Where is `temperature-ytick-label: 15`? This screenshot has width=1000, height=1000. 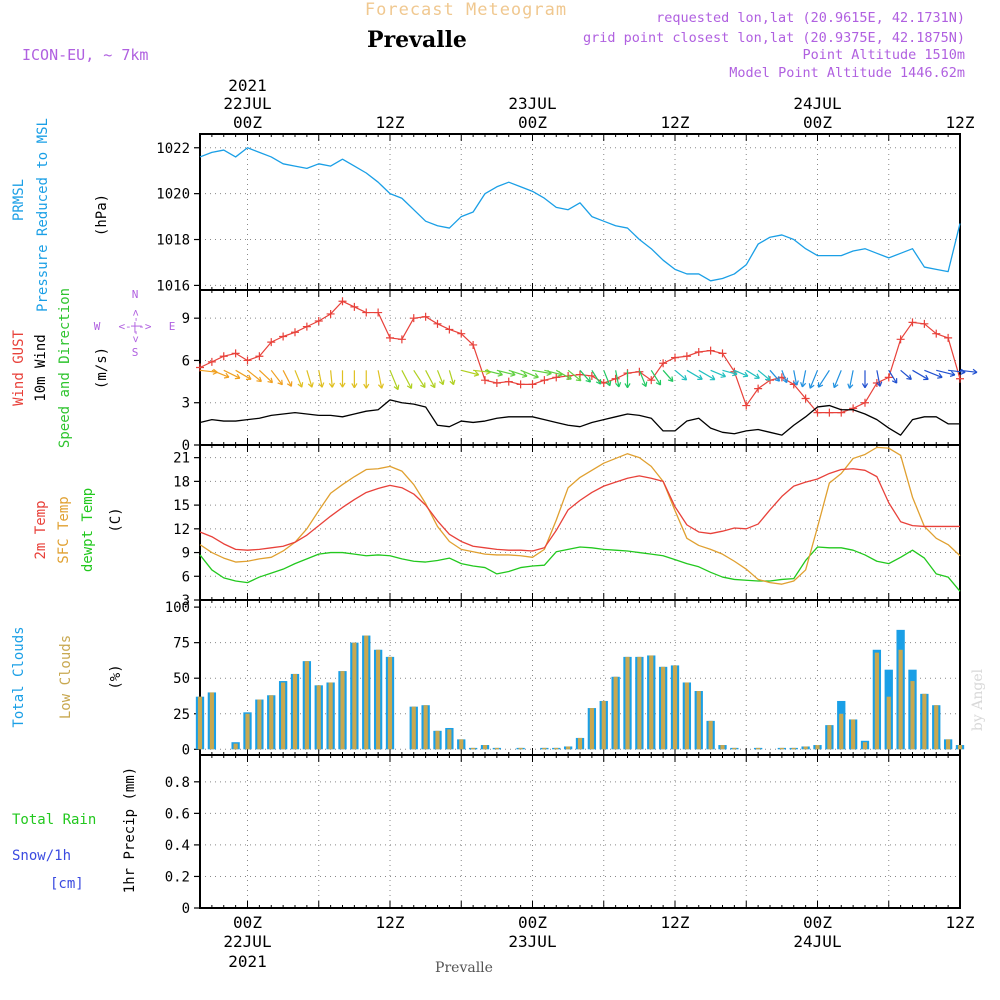 temperature-ytick-label: 15 is located at coordinates (181, 506).